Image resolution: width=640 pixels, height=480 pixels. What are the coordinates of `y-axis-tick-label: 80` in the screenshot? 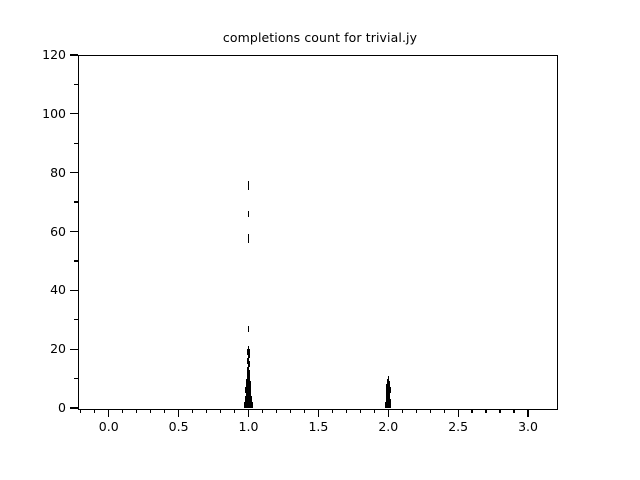 It's located at (58, 172).